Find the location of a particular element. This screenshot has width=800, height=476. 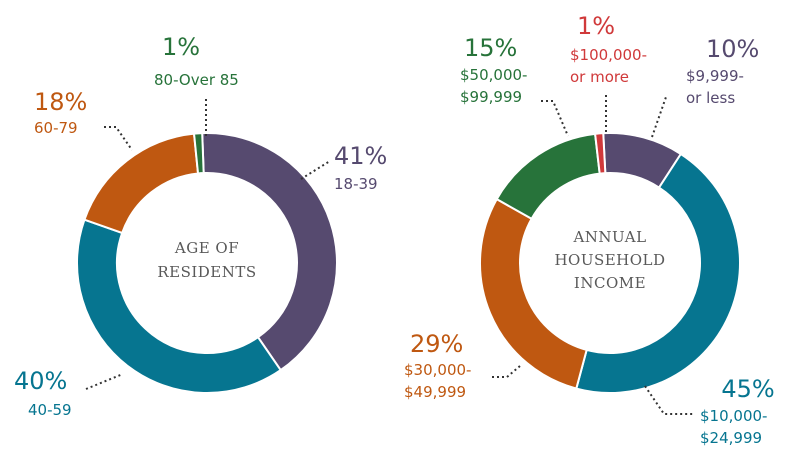

slice-category-label: $10,000-$24,999 is located at coordinates (733, 427).